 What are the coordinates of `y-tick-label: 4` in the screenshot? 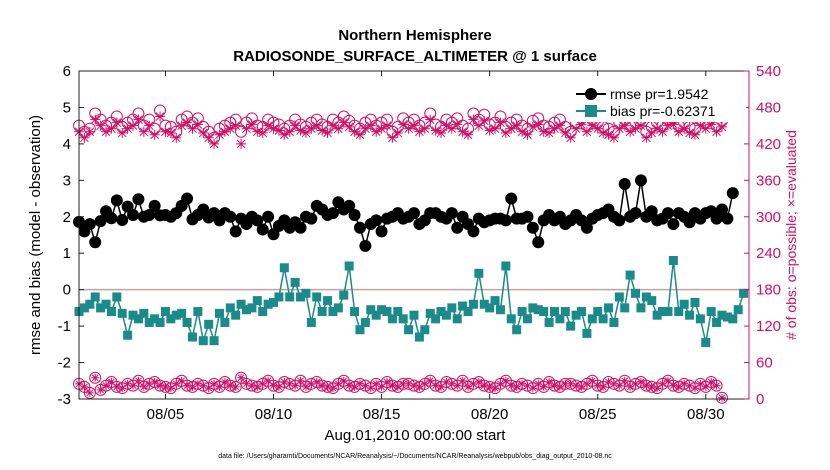 It's located at (67, 144).